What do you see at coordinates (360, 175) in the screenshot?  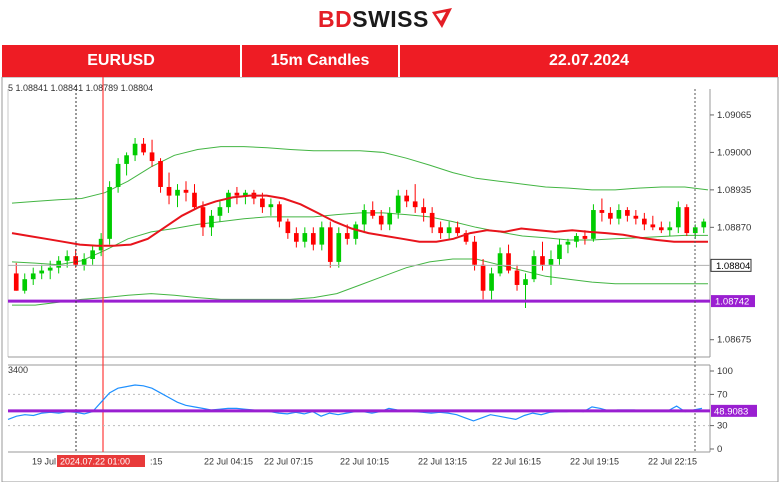 I see `upper-band-line` at bounding box center [360, 175].